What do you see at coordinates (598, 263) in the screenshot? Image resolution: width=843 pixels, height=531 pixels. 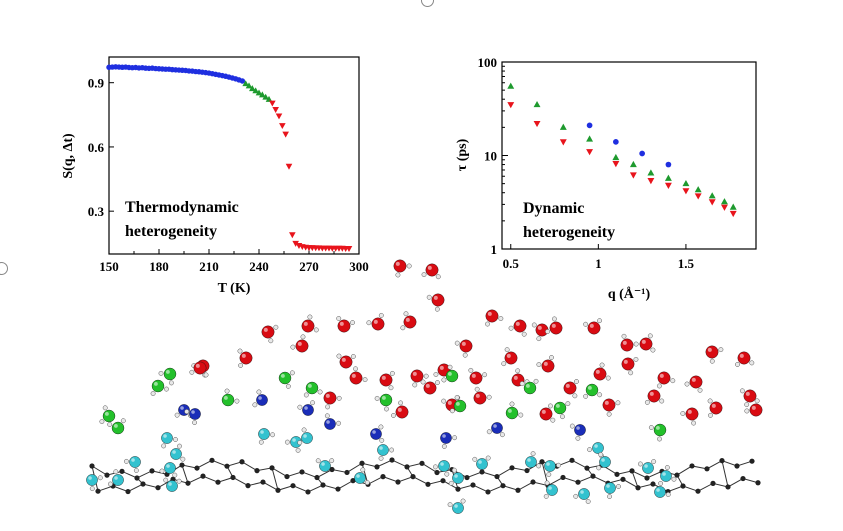 I see `x-tick-label: 1` at bounding box center [598, 263].